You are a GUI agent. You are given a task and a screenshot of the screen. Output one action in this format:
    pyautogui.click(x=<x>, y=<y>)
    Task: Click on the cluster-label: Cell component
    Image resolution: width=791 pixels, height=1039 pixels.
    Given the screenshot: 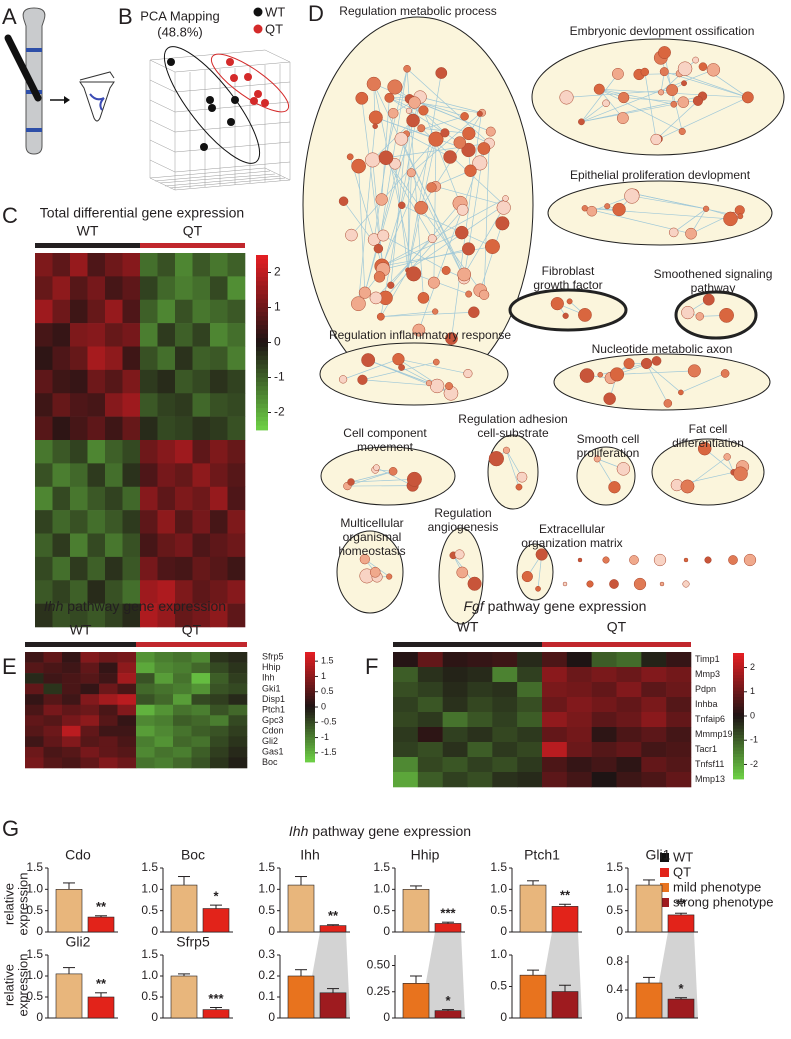 What is the action you would take?
    pyautogui.click(x=385, y=433)
    